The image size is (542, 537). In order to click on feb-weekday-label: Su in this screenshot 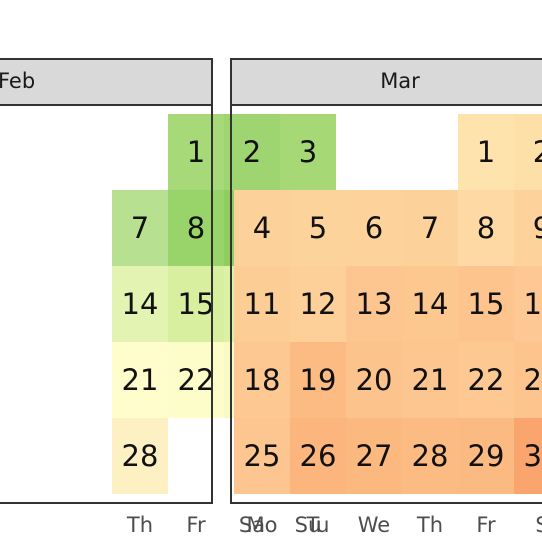, I will do `click(308, 525)`.